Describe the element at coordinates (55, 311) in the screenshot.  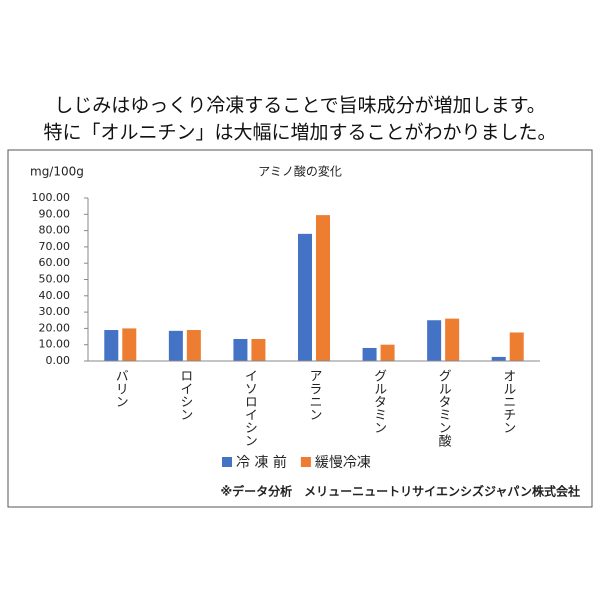
I see `y-tick-label: 30.00` at that location.